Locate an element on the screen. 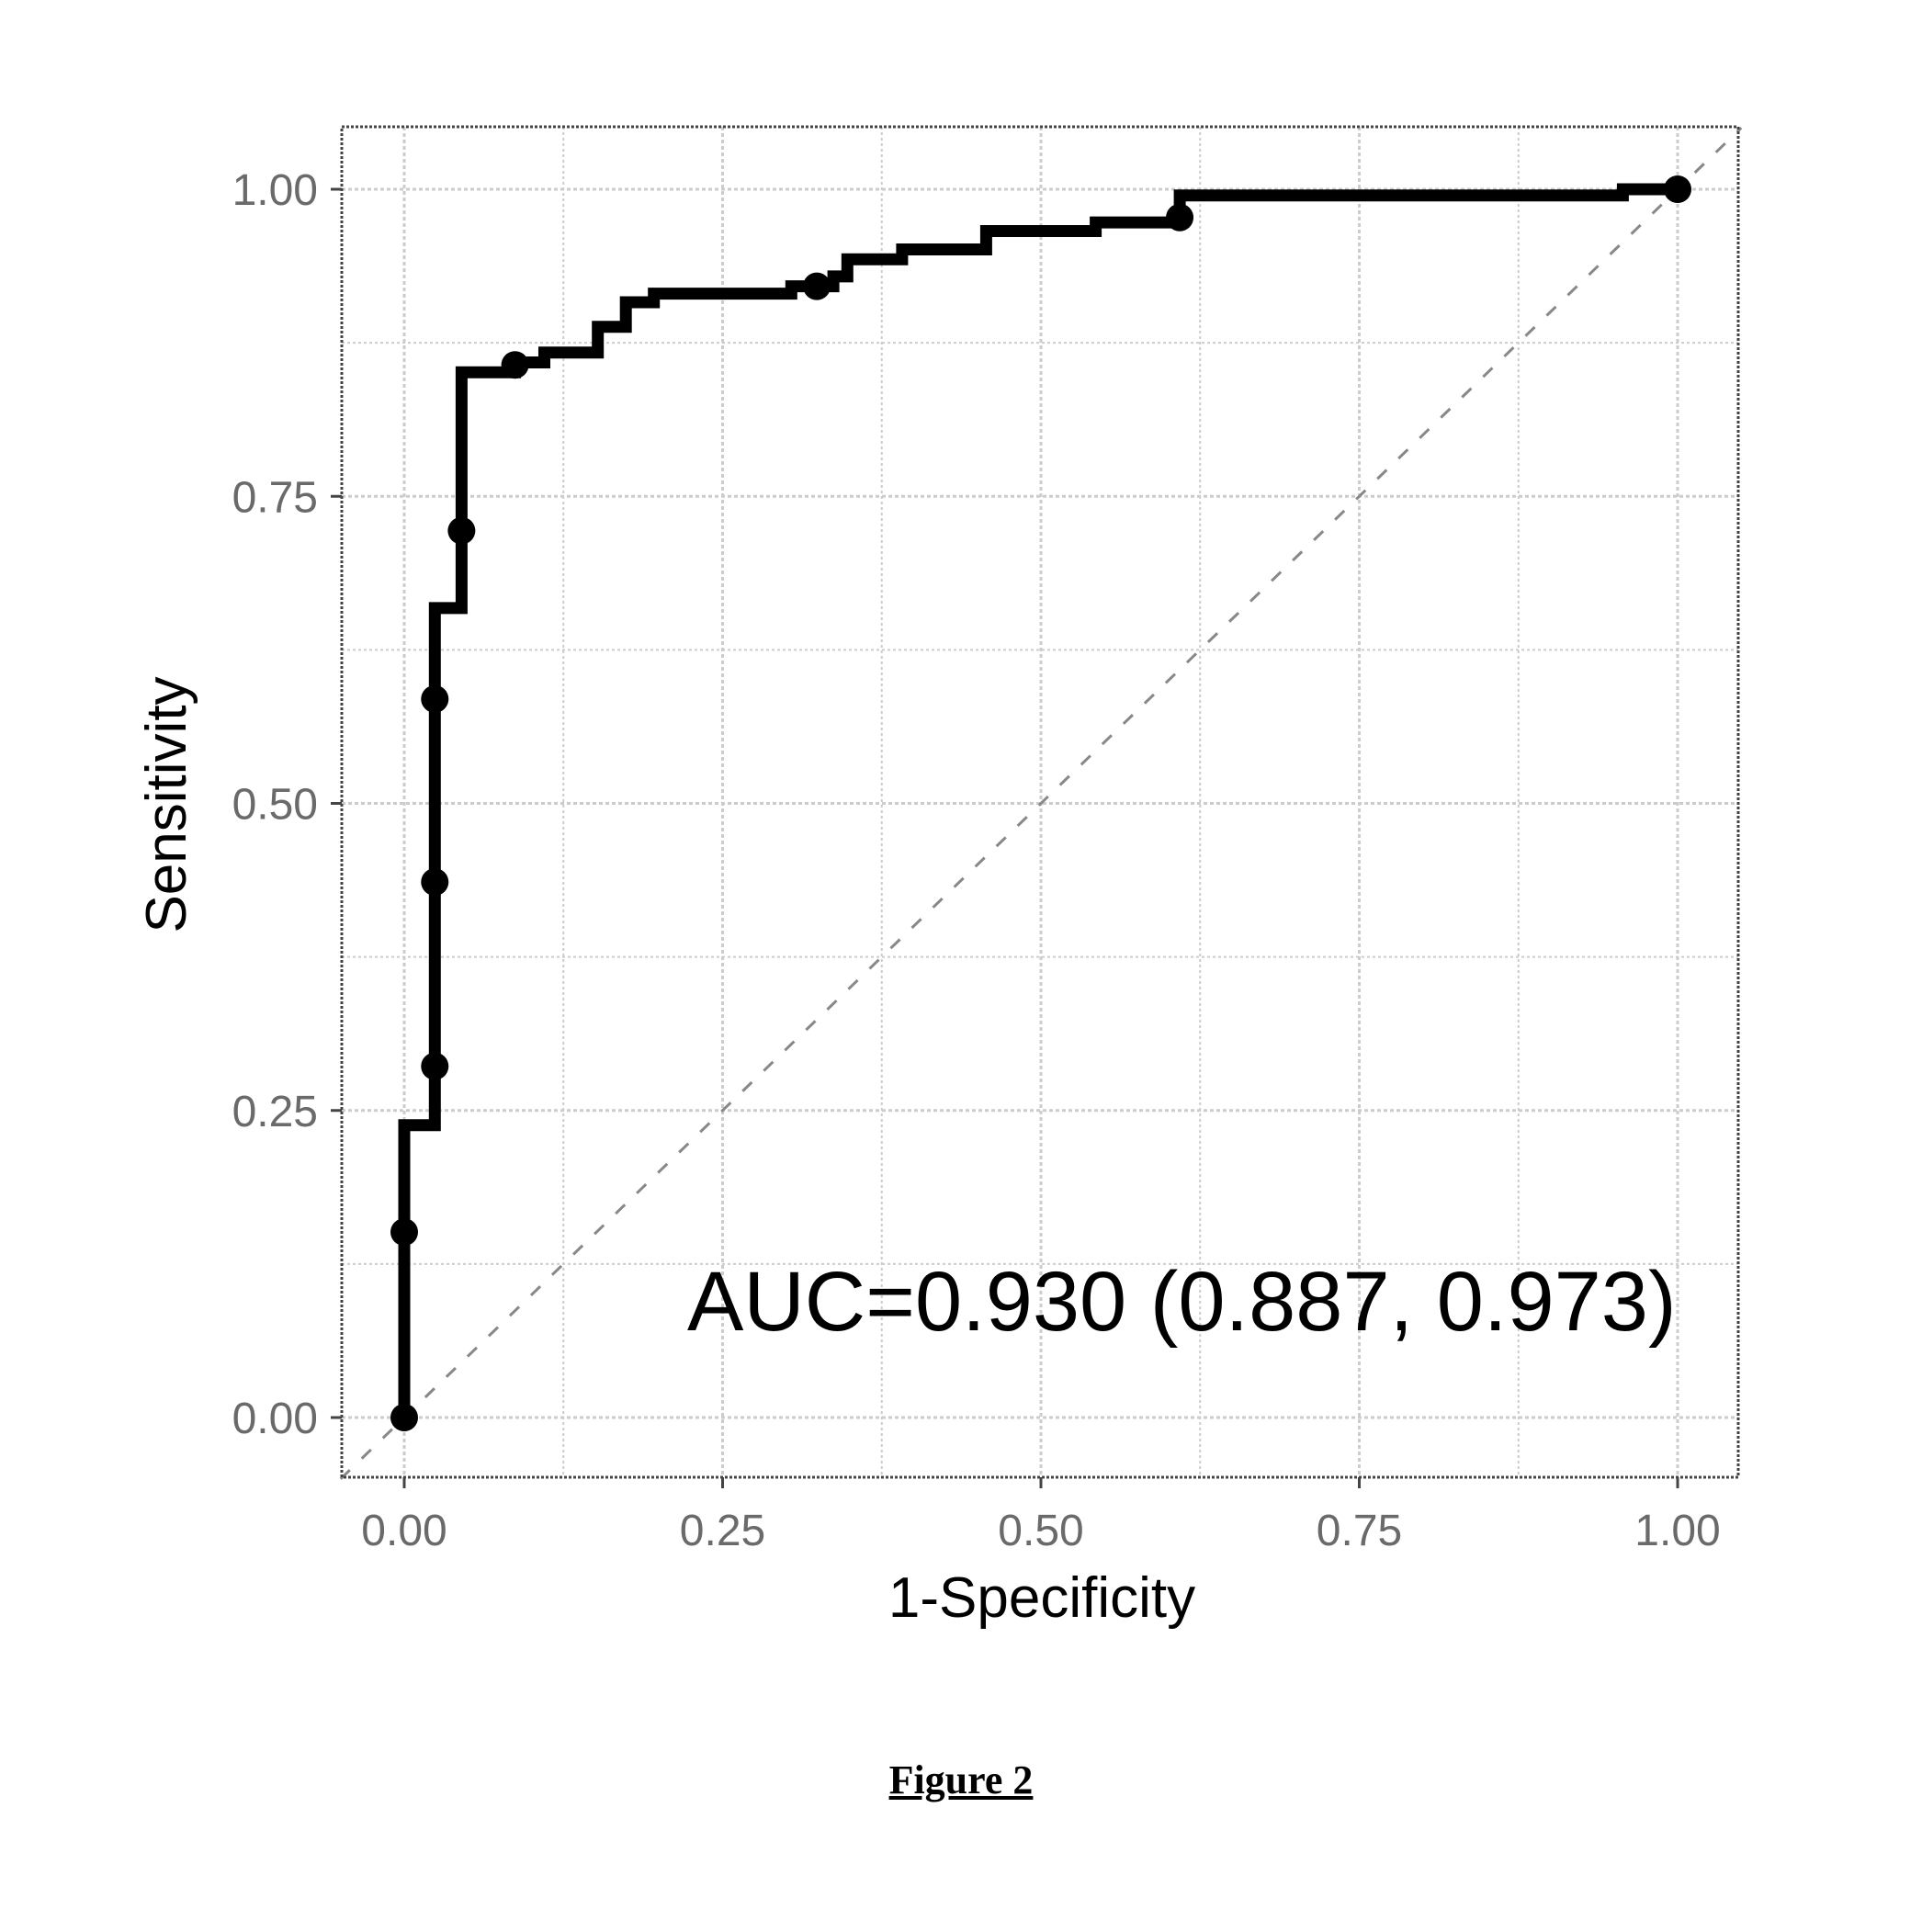 The image size is (1922, 1932). auc-annotation: AUC=0.930 (0.887, 0.973) is located at coordinates (1182, 1302).